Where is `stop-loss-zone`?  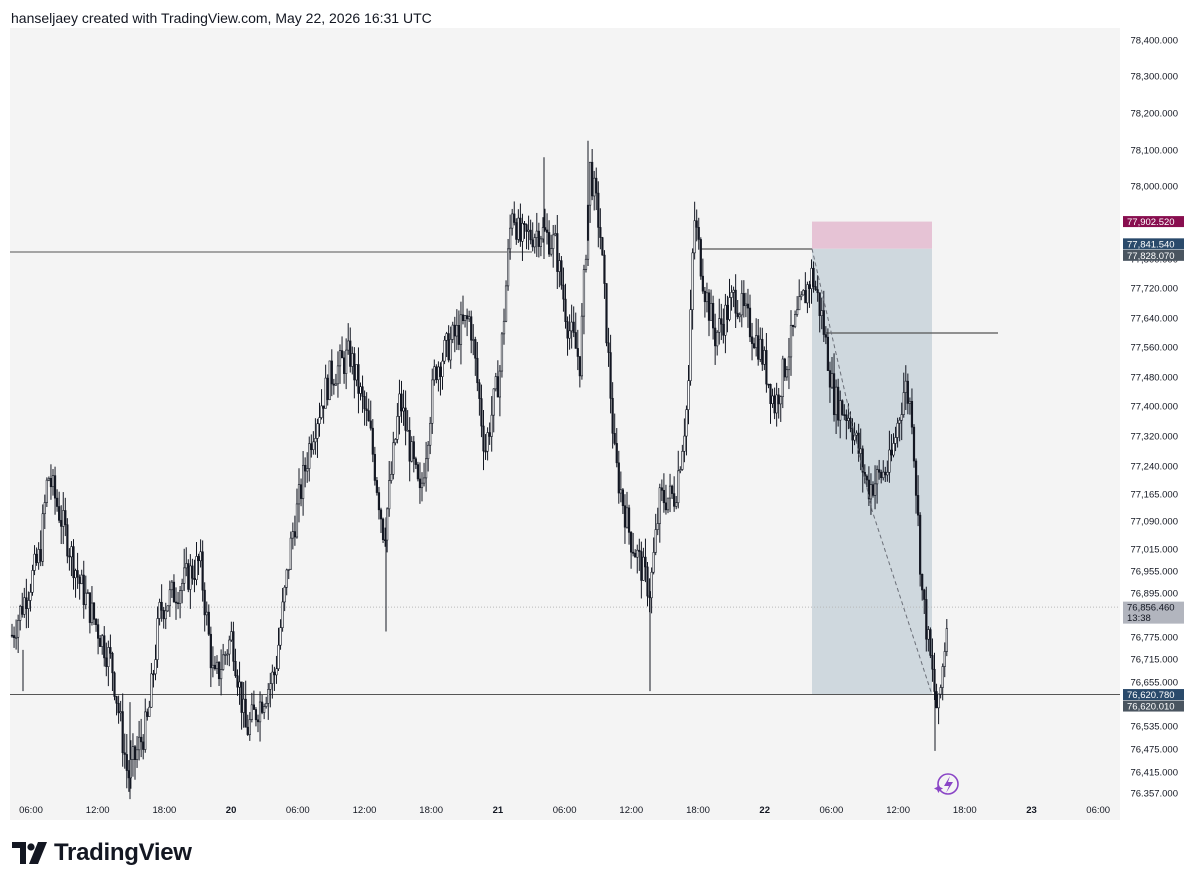
stop-loss-zone is located at coordinates (872, 235).